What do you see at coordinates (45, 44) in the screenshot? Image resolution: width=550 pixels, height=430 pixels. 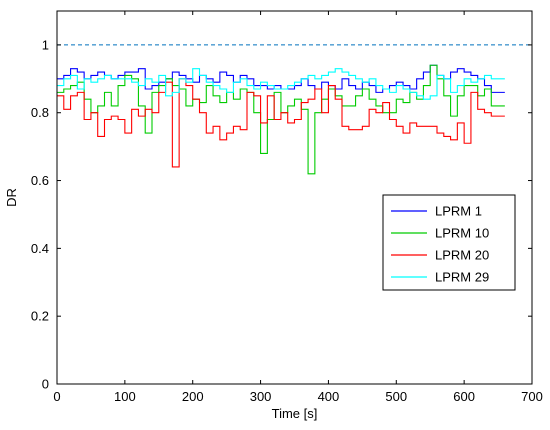 I see `y-tick-label: 1` at bounding box center [45, 44].